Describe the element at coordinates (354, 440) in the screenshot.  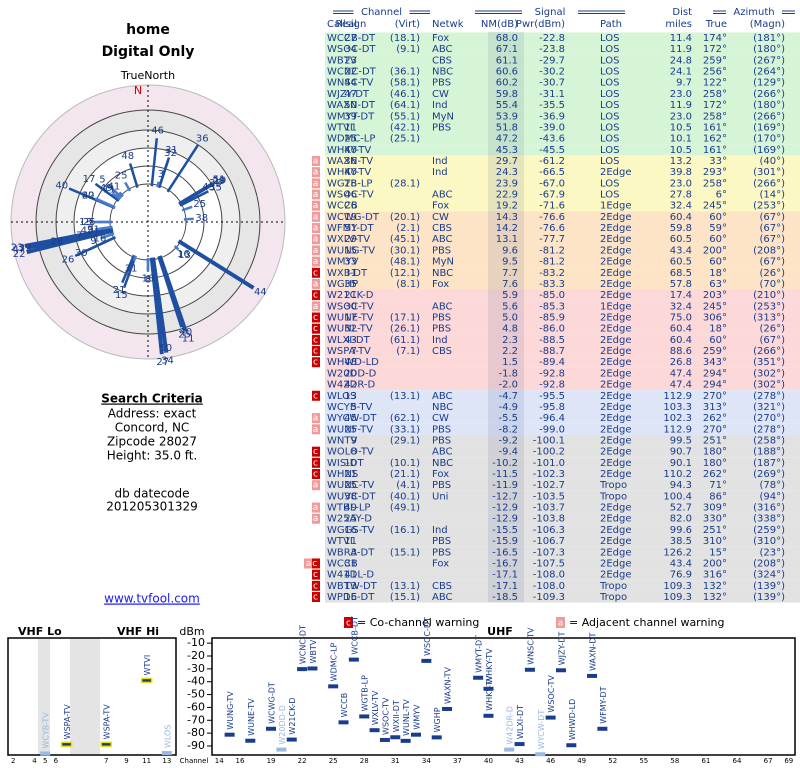
I see `table-cell: 9` at that location.